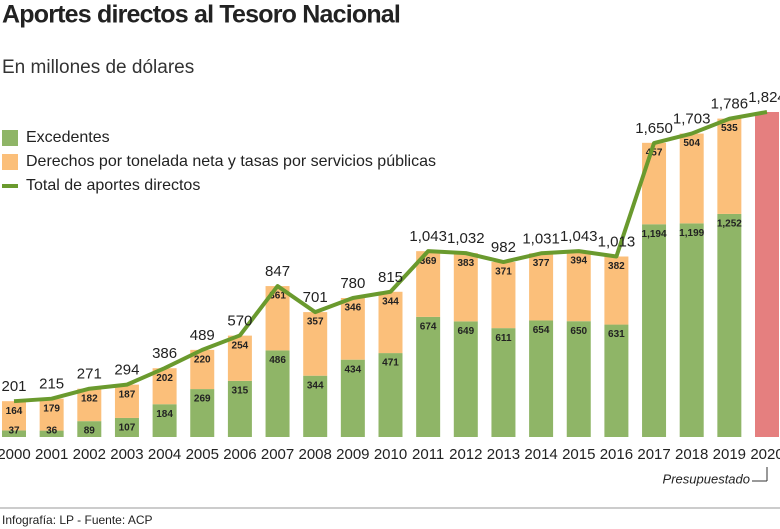 Image resolution: width=780 pixels, height=529 pixels. I want to click on total-label: 294, so click(126, 370).